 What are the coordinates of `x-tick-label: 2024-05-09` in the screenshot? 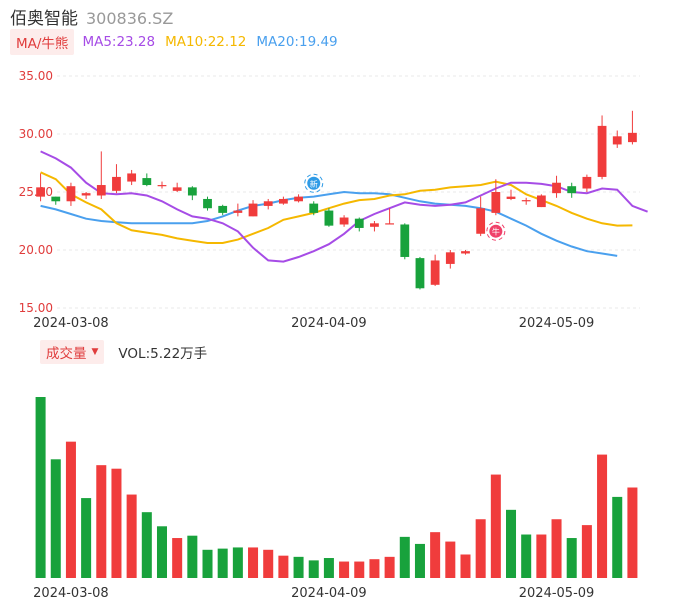 It's located at (557, 323).